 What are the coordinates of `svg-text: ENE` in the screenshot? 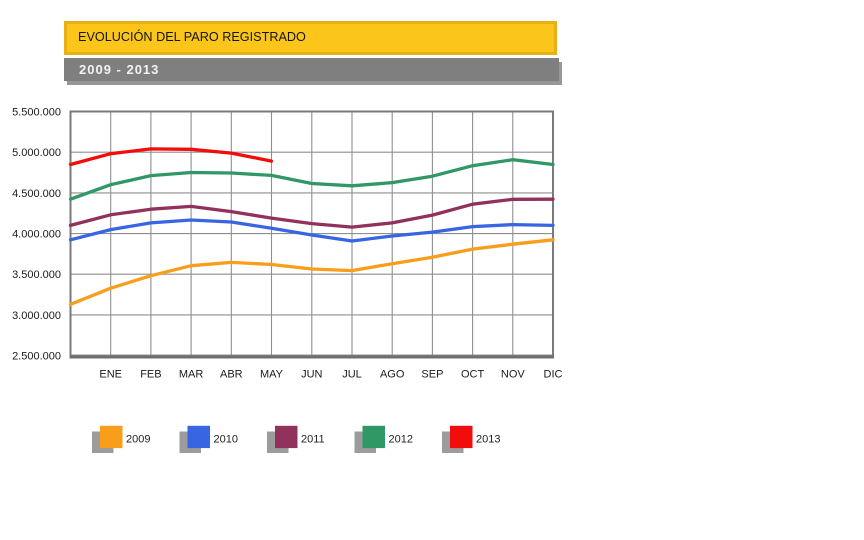 It's located at (110, 375).